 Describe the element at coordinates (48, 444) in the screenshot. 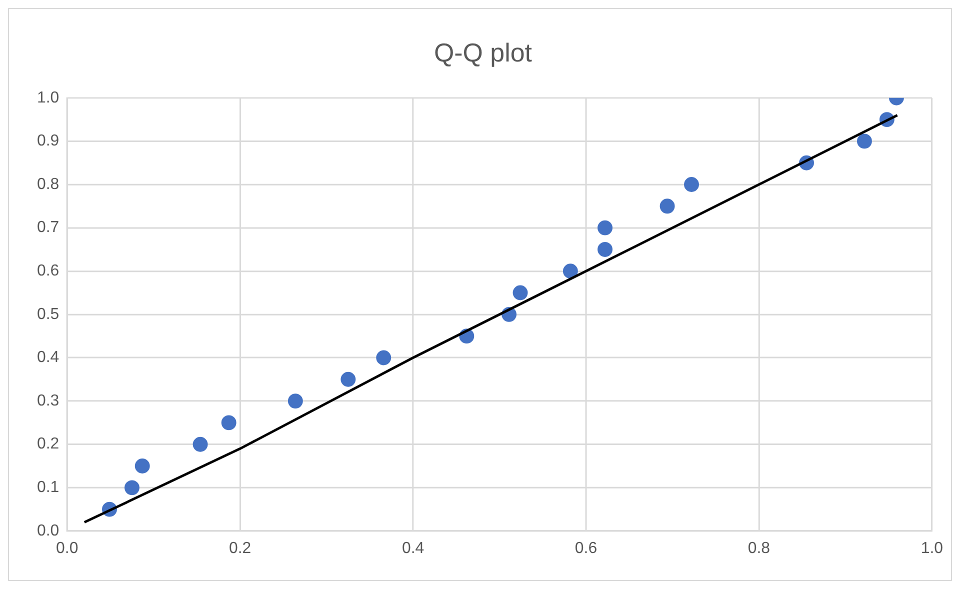

I see `y-tick-label: 0.2` at that location.